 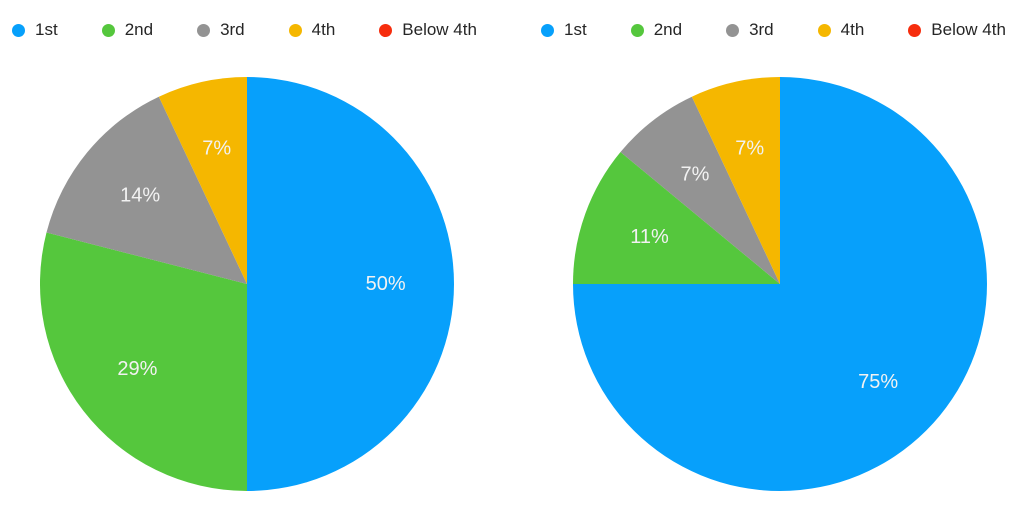 I want to click on slice-label: 14%, so click(x=140, y=196).